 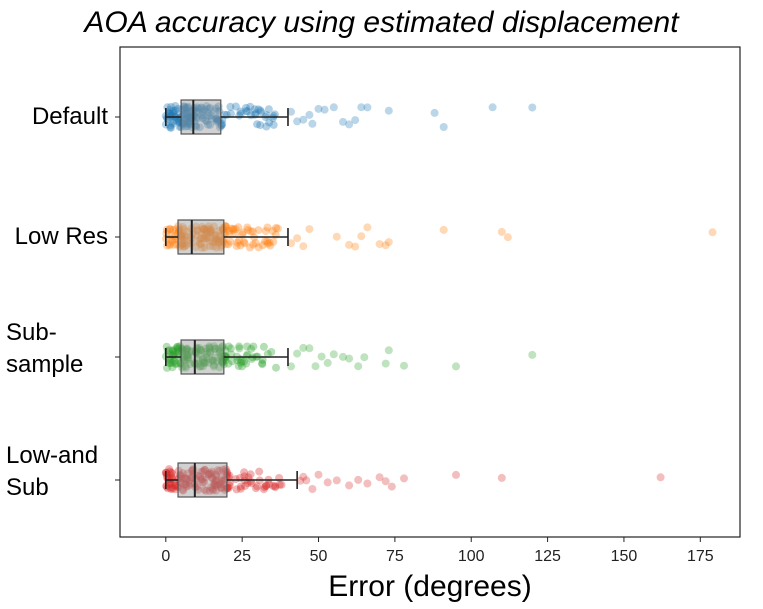 I want to click on category-label-low-and-sub: Low-and Sub, so click(x=52, y=472).